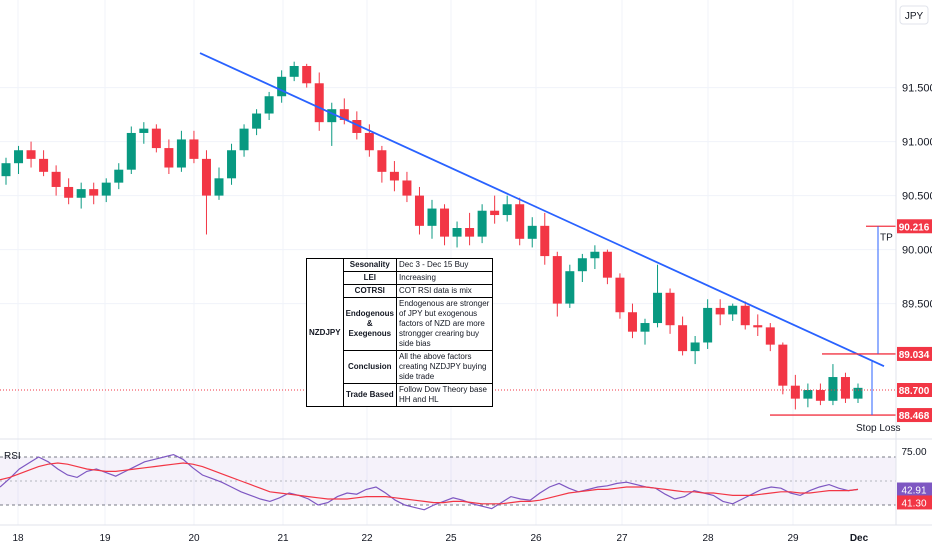 The width and height of the screenshot is (932, 550). What do you see at coordinates (917, 143) in the screenshot?
I see `price-tick-label: 91.000` at bounding box center [917, 143].